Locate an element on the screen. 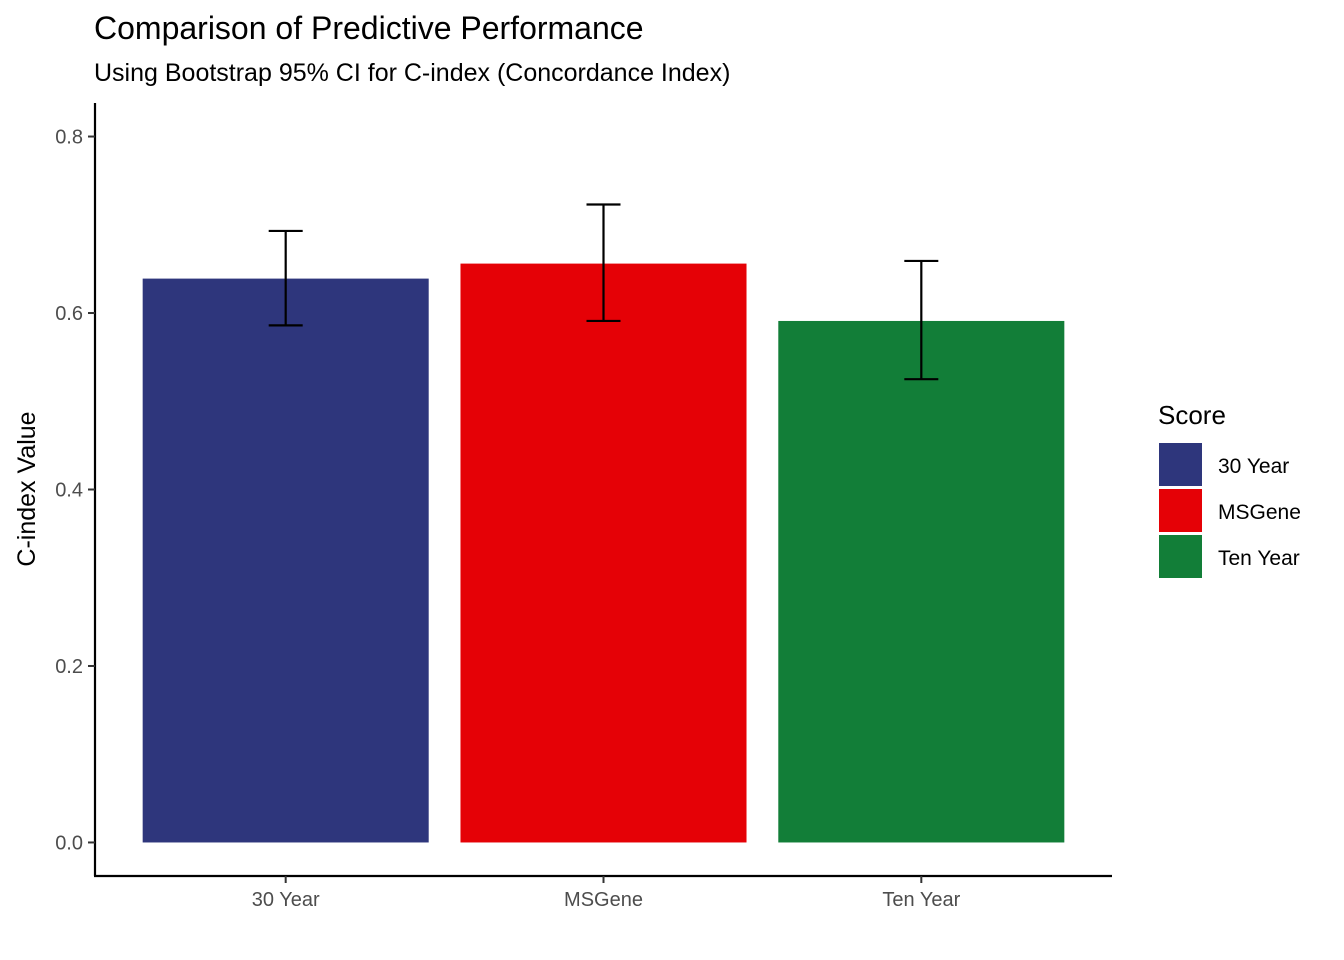 This screenshot has width=1344, height=960. x-tick-label: Ten Year is located at coordinates (921, 900).